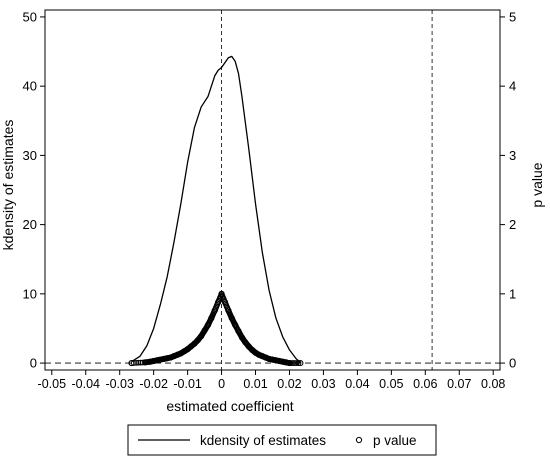 This screenshot has height=465, width=550. Describe the element at coordinates (52, 384) in the screenshot. I see `x-tick-label-0: -0.05` at that location.